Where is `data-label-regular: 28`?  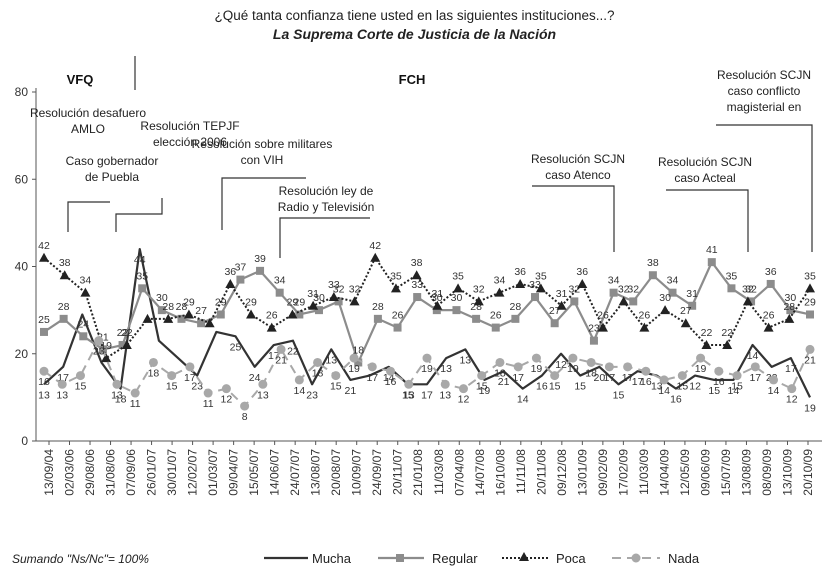 data-label-regular: 28 is located at coordinates (378, 307).